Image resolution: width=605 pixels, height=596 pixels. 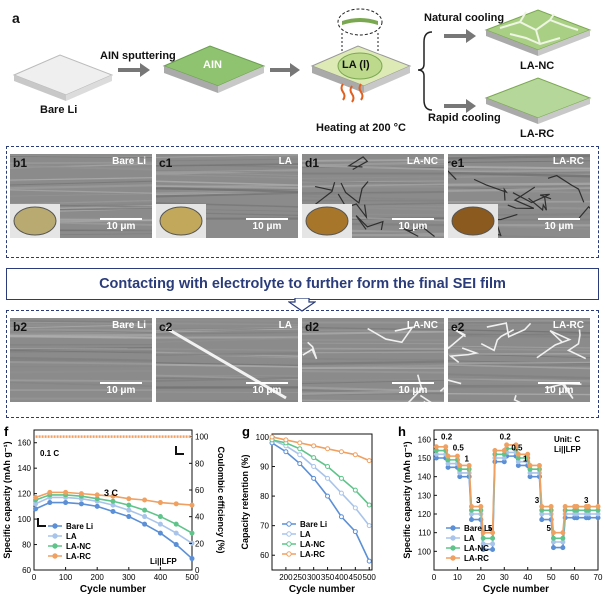 I want to click on x-tick-label: 50, so click(x=551, y=577).